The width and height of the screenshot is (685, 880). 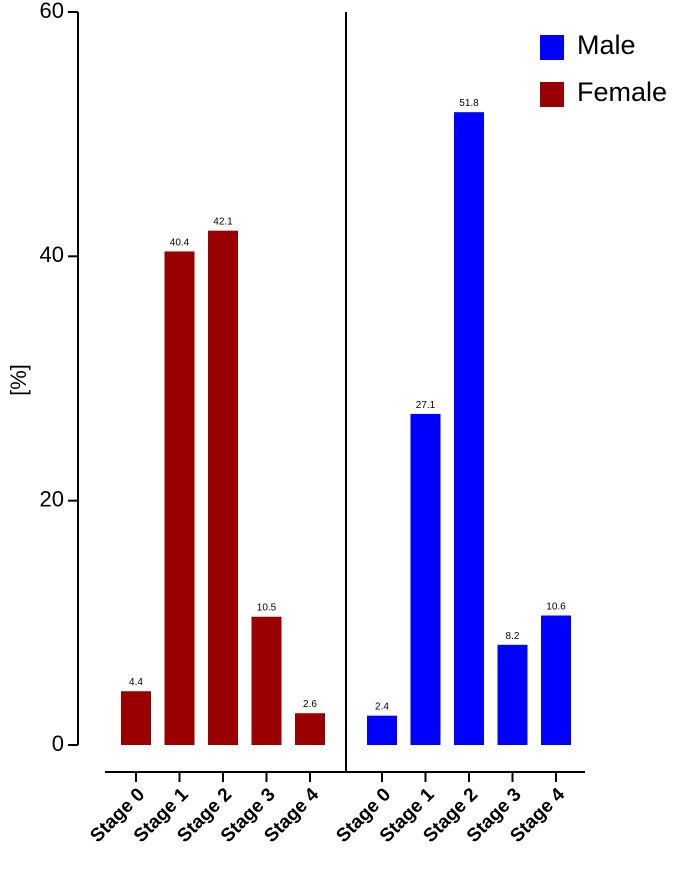 I want to click on value-label: 2.4, so click(x=382, y=707).